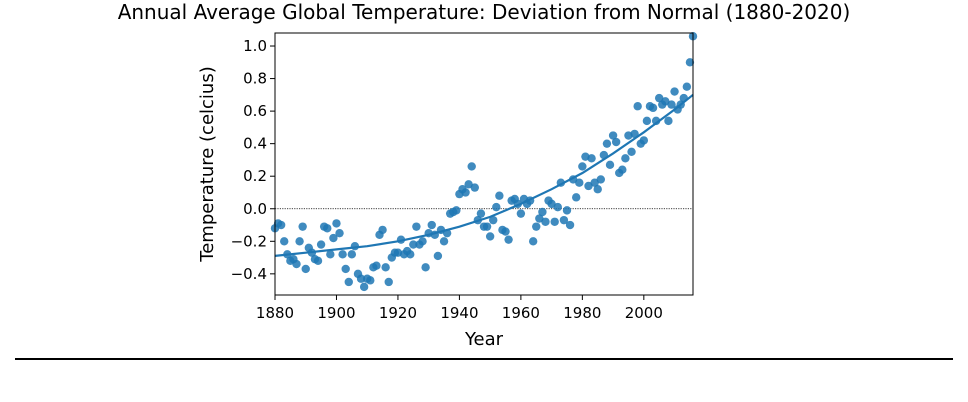  What do you see at coordinates (521, 313) in the screenshot?
I see `x-tick-label: 1960` at bounding box center [521, 313].